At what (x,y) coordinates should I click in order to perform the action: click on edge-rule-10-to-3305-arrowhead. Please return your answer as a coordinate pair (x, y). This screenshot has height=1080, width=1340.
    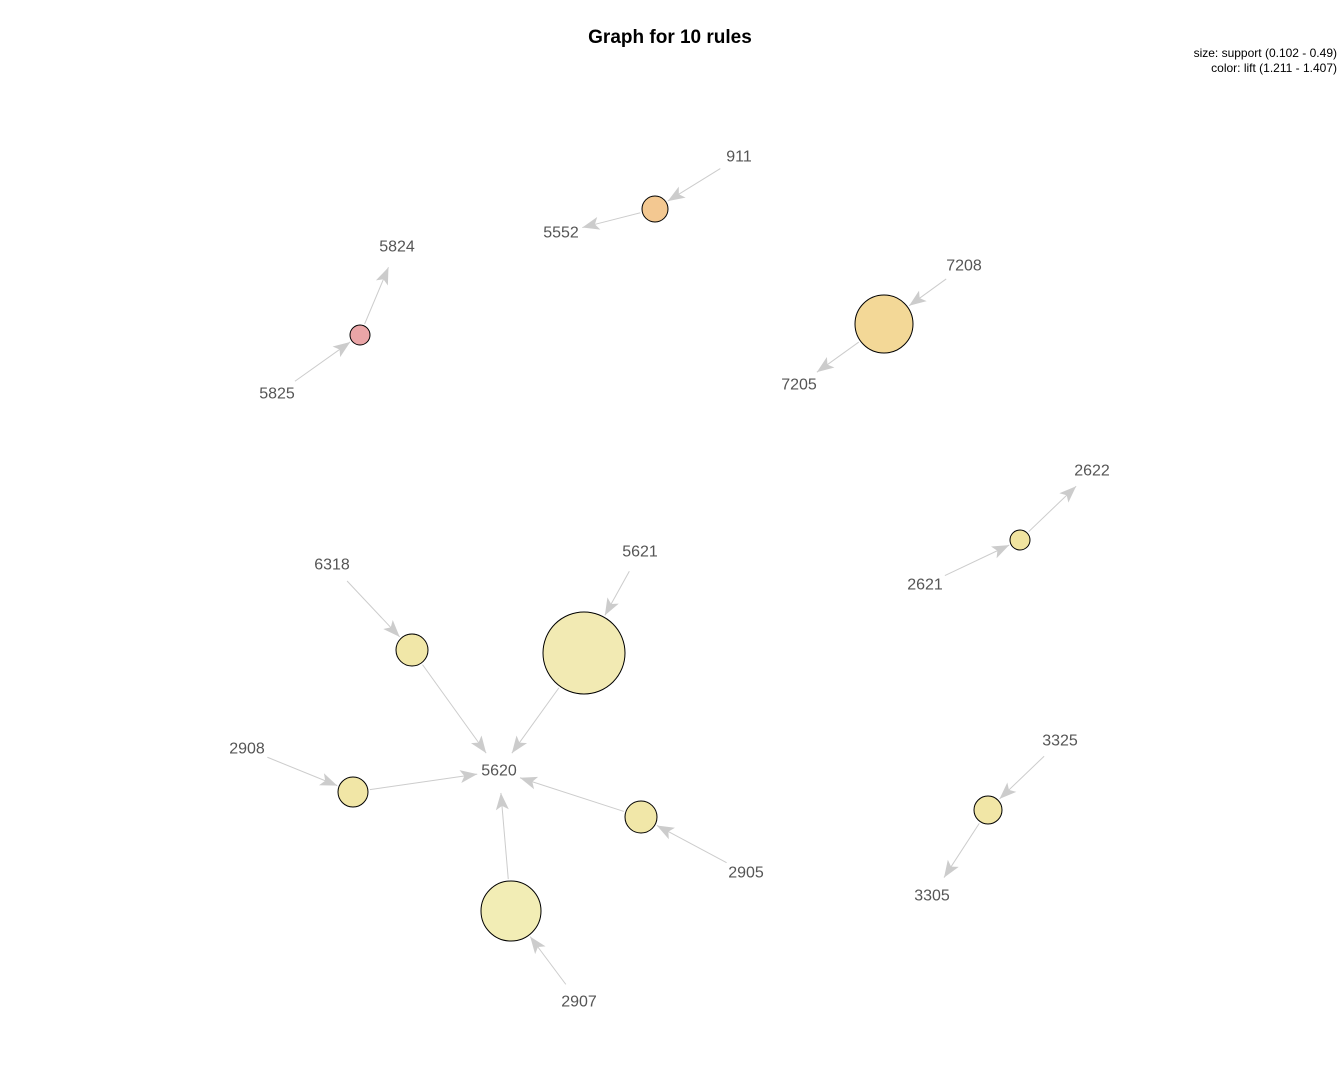
    Looking at the image, I should click on (951, 868).